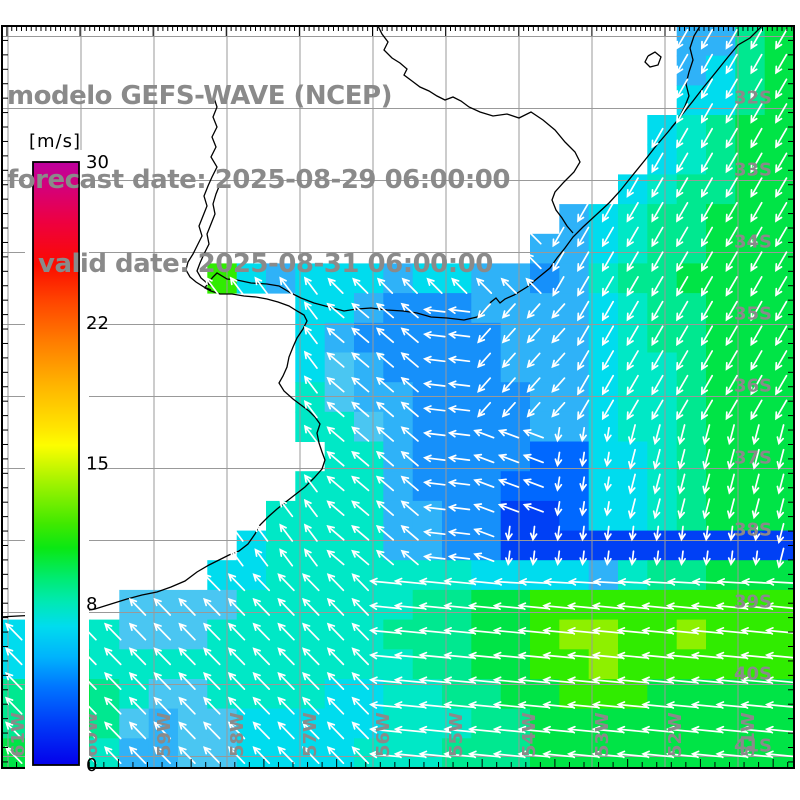 This screenshot has height=800, width=800. What do you see at coordinates (753, 530) in the screenshot?
I see `lat-label: 38S` at bounding box center [753, 530].